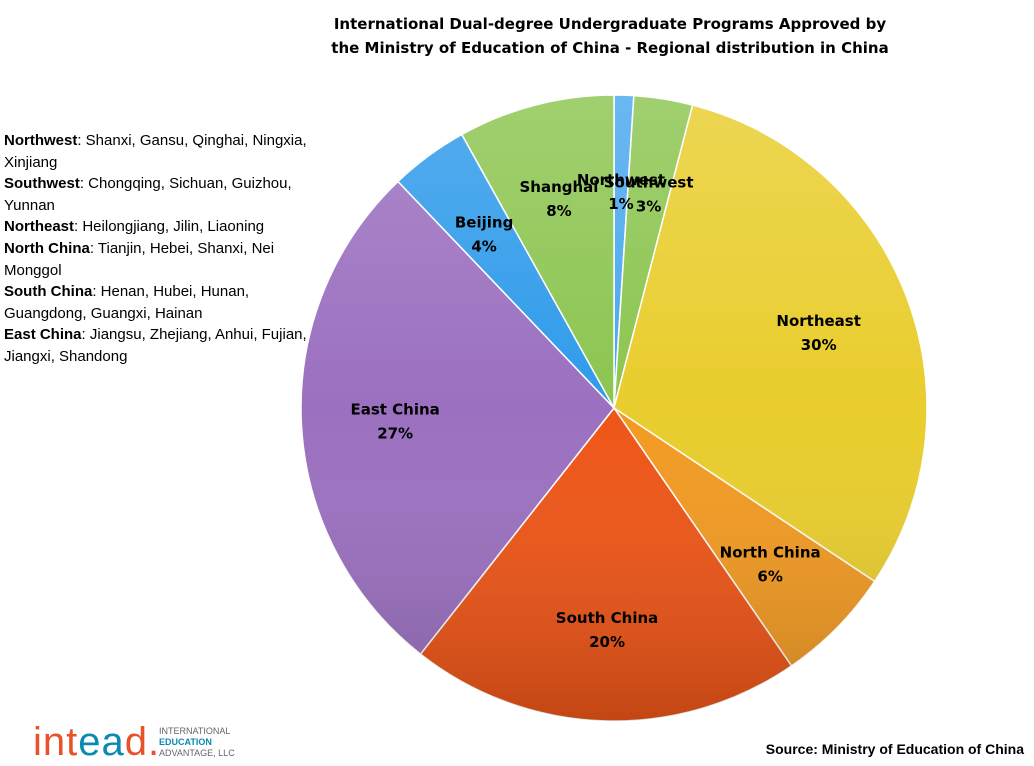 The height and width of the screenshot is (766, 1034). Describe the element at coordinates (607, 630) in the screenshot. I see `pie-label-south-china: South China 20%` at that location.